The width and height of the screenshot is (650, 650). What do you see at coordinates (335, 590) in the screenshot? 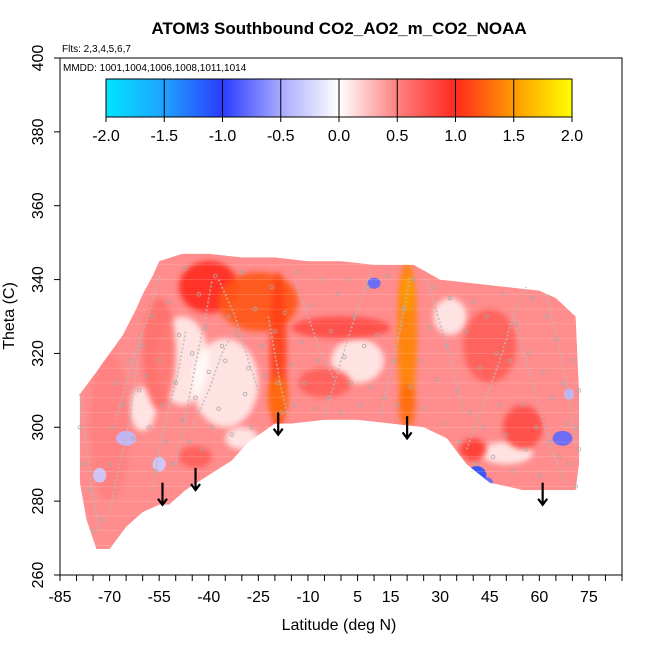
I see `x-axis: -85 -70 -55 -40 -25 -10 5 15 30 45 60 75` at bounding box center [335, 590].